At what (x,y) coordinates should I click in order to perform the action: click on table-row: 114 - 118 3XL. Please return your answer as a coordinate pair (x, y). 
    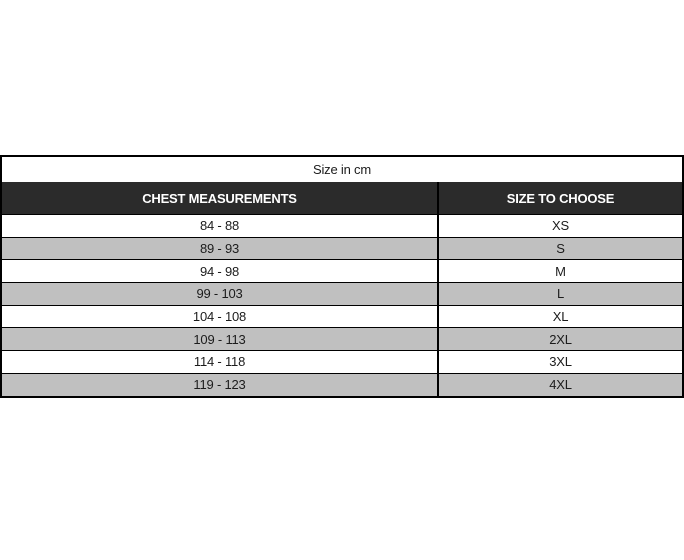
    Looking at the image, I should click on (342, 362).